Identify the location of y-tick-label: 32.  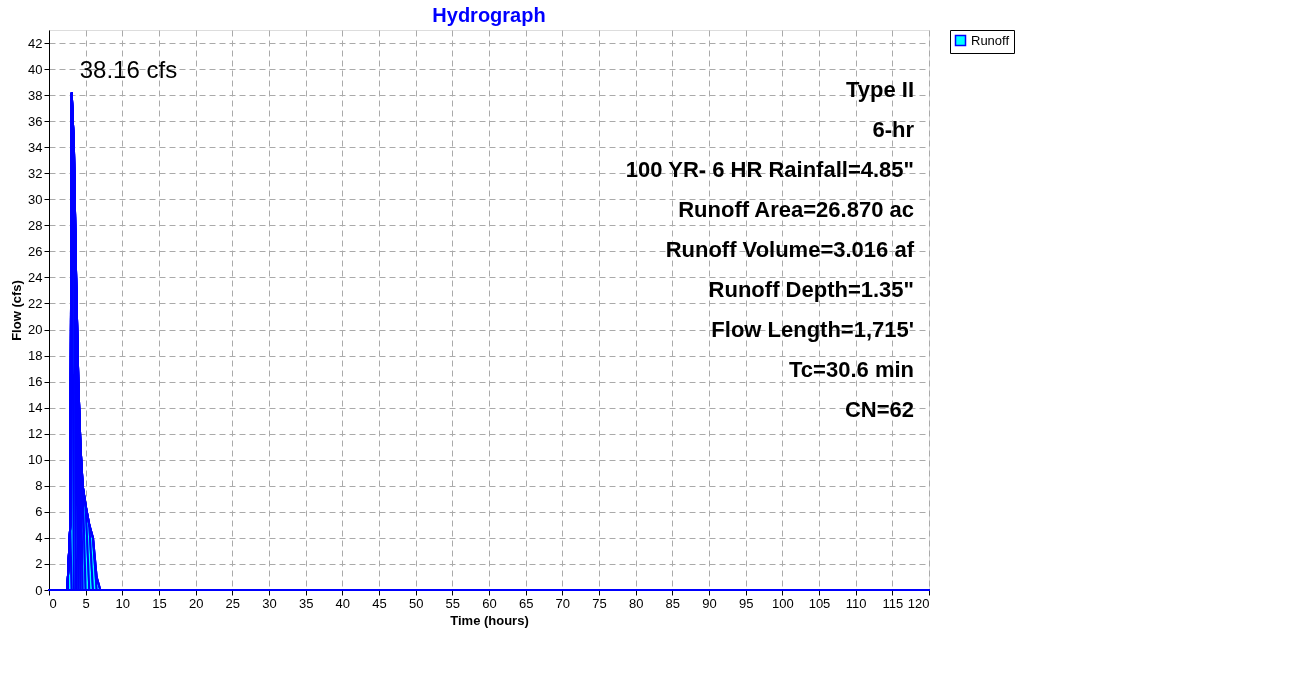
(35, 173).